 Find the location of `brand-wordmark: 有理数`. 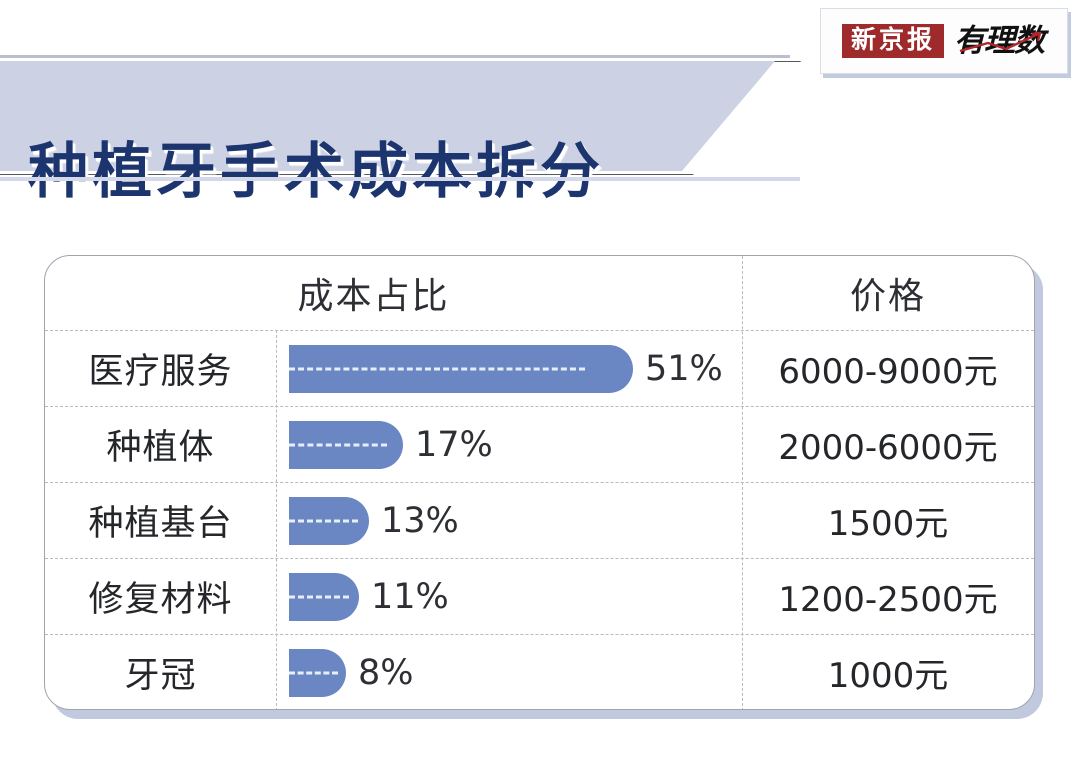

brand-wordmark: 有理数 is located at coordinates (999, 40).